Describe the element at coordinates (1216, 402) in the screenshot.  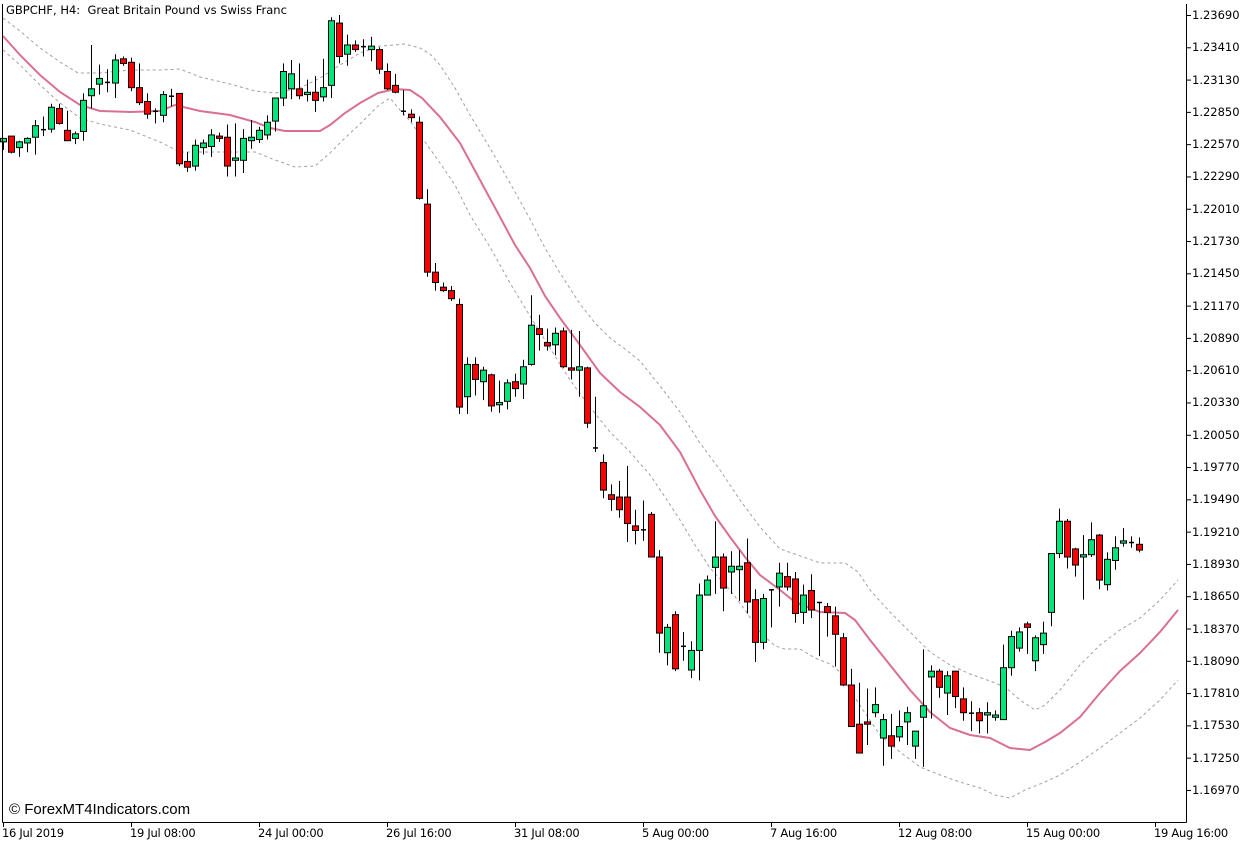
I see `price-tick-label: 1.20330` at that location.